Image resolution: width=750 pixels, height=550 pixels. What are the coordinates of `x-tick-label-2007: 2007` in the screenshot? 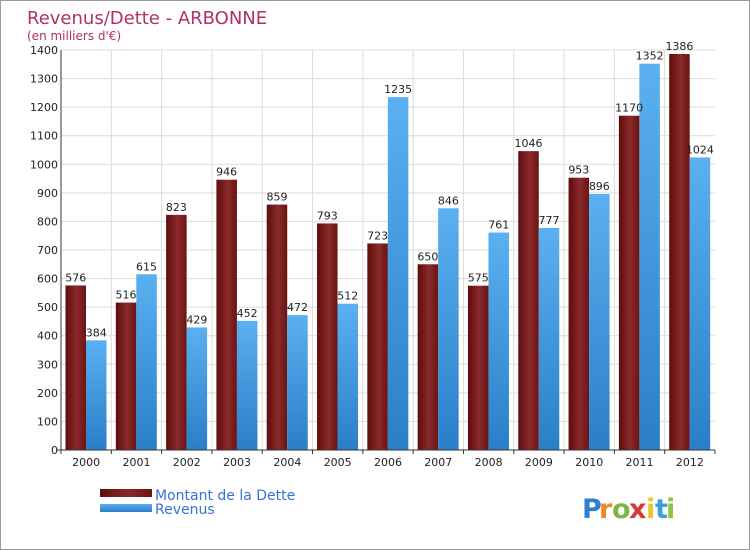 It's located at (438, 462).